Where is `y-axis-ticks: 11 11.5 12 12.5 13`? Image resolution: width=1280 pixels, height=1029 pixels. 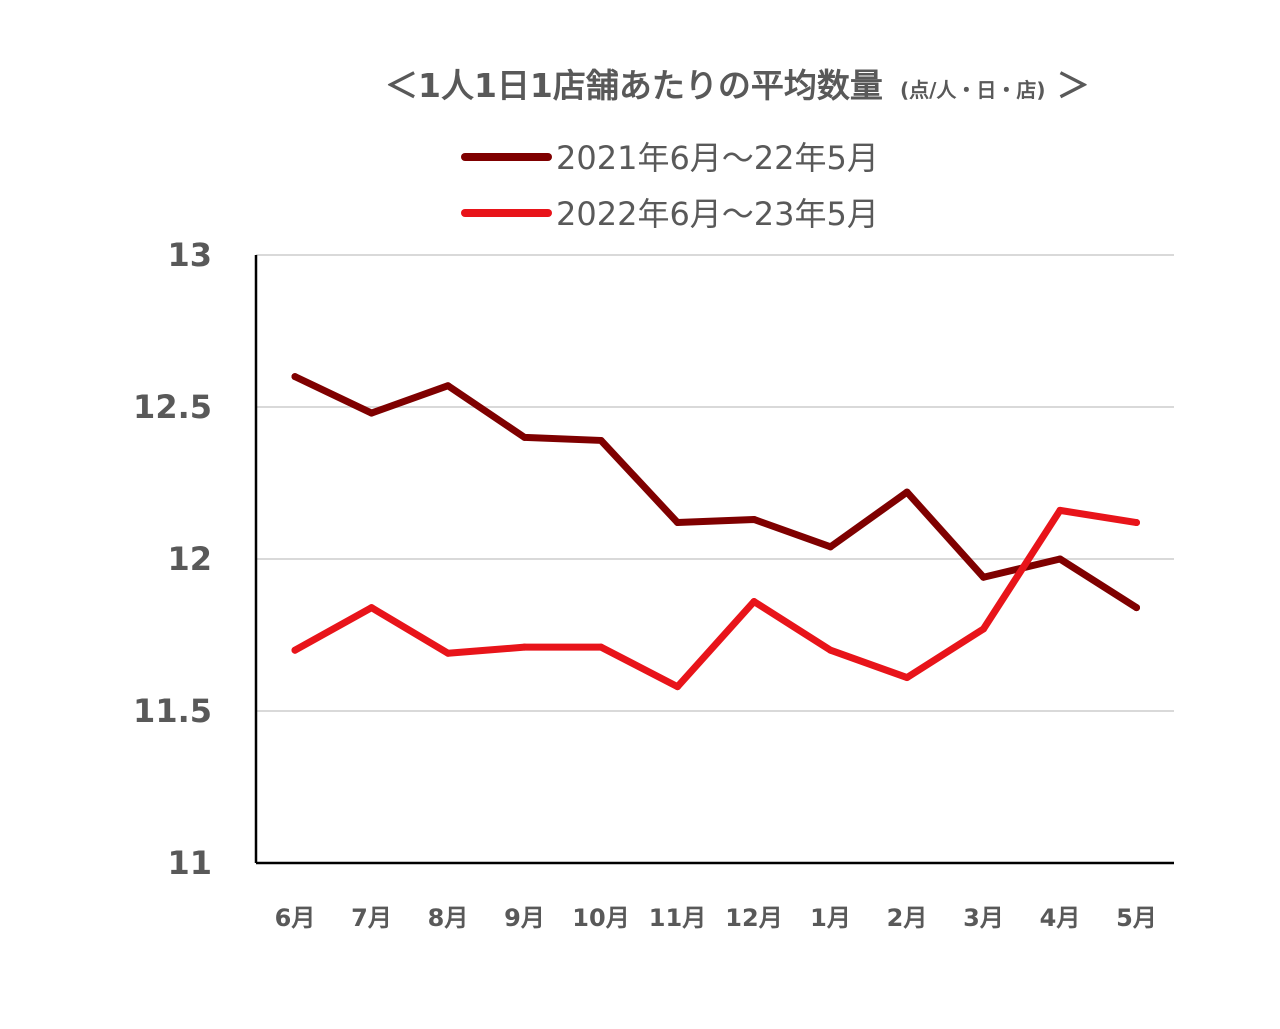
y-axis-ticks: 11 11.5 12 12.5 13 is located at coordinates (172, 559).